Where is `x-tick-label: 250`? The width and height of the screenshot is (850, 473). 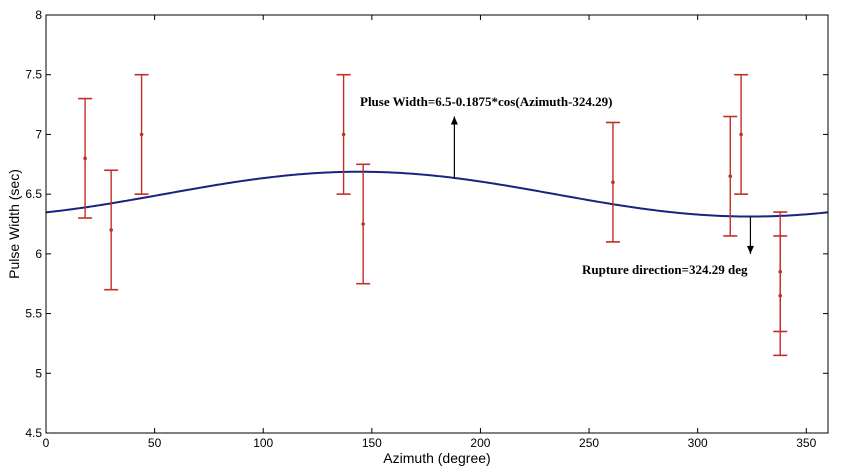
x-tick-label: 250 is located at coordinates (589, 443).